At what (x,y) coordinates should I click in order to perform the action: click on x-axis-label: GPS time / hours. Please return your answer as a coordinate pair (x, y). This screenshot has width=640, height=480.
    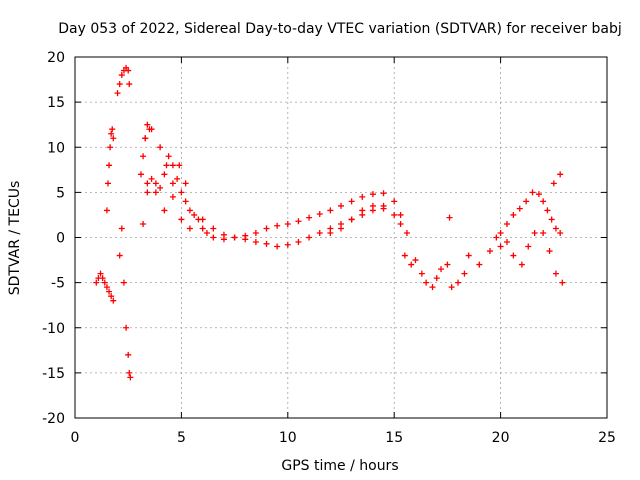
    Looking at the image, I should click on (339, 466).